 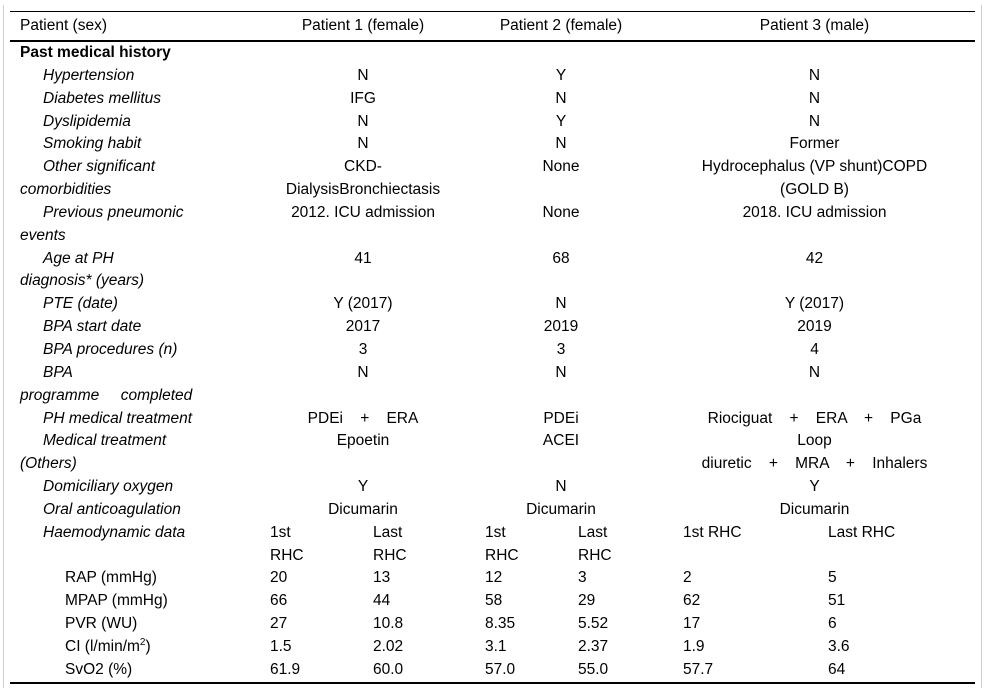 What do you see at coordinates (388, 646) in the screenshot?
I see `patient-1-last-rhc-value: 2.02` at bounding box center [388, 646].